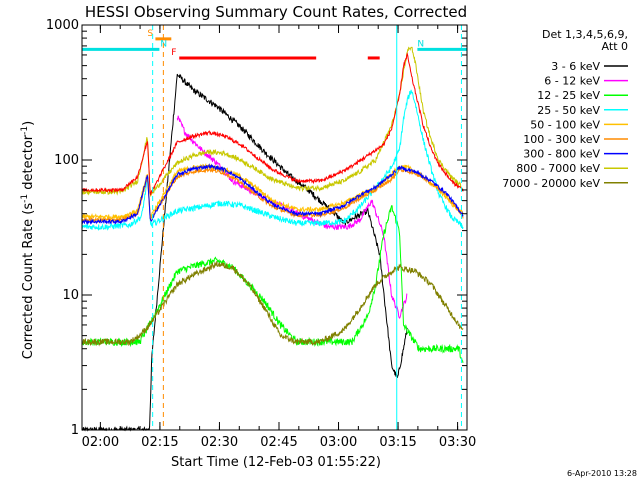 Image resolution: width=640 pixels, height=480 pixels. Describe the element at coordinates (62, 25) in the screenshot. I see `y-tick-label-3: 1000` at that location.